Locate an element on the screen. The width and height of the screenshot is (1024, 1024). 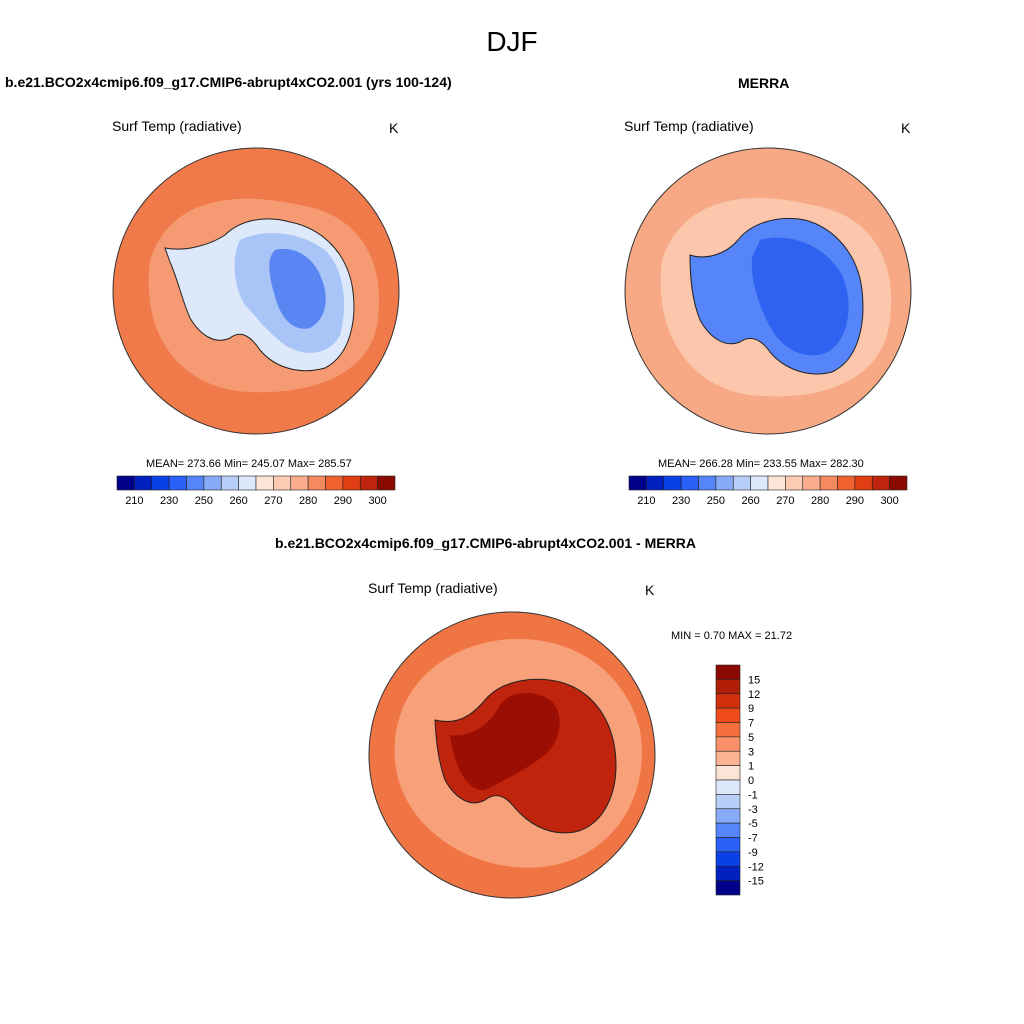
obs-colorbar-tick-label: 290 is located at coordinates (855, 501).